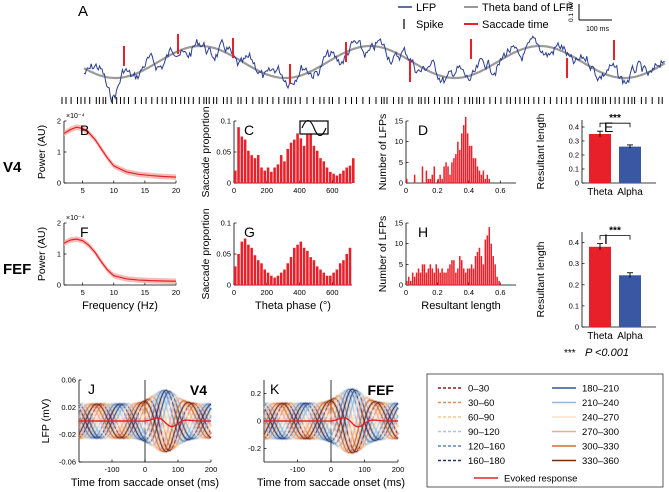 This screenshot has height=492, width=669. What do you see at coordinates (145, 292) in the screenshot?
I see `x-tick-label: 15` at bounding box center [145, 292].